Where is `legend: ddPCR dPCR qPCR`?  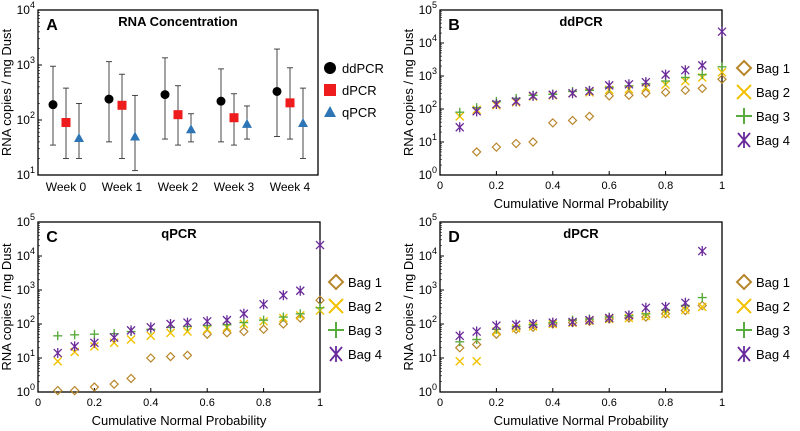 legend: ddPCR dPCR qPCR is located at coordinates (354, 90).